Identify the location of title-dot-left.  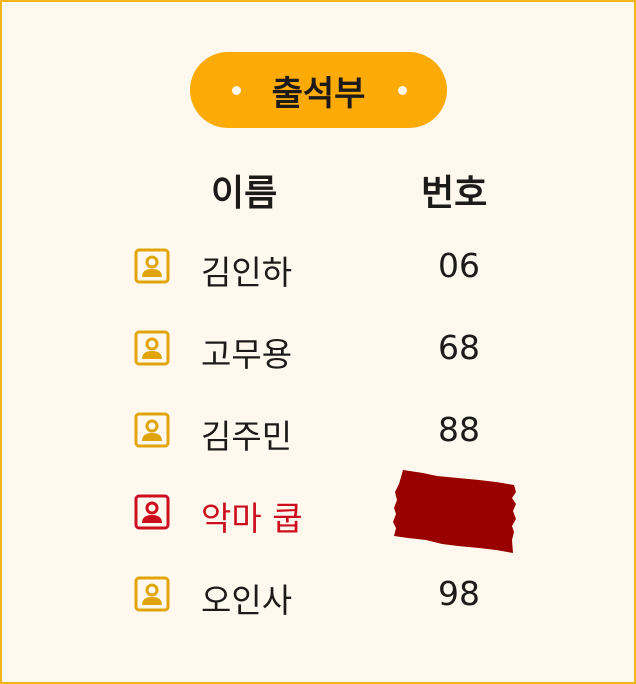
(236, 90).